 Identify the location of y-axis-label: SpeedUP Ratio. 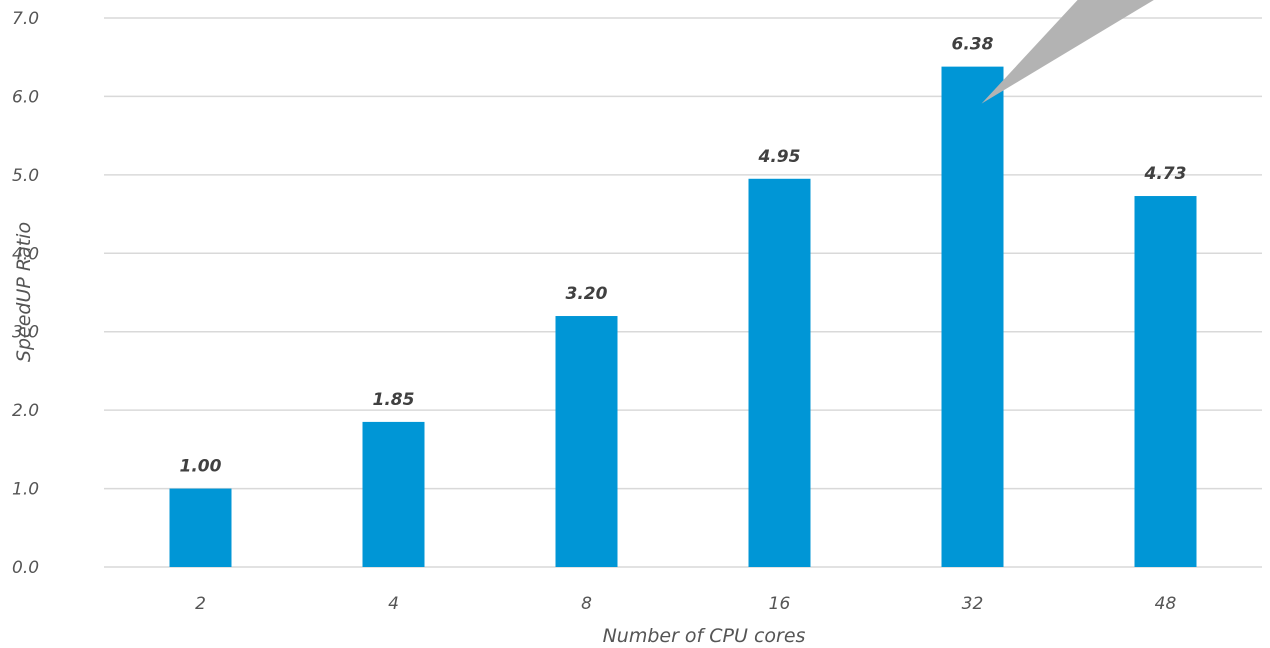
(24, 292).